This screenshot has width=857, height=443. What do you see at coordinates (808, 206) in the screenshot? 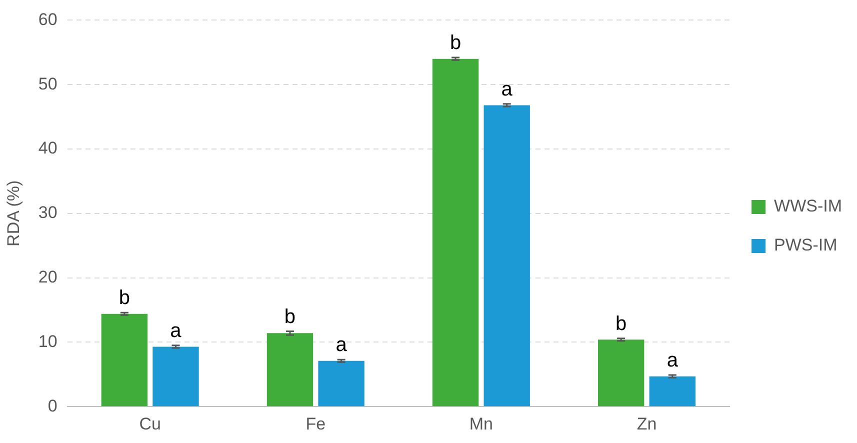
I see `legend-label: WWS-IM` at bounding box center [808, 206].